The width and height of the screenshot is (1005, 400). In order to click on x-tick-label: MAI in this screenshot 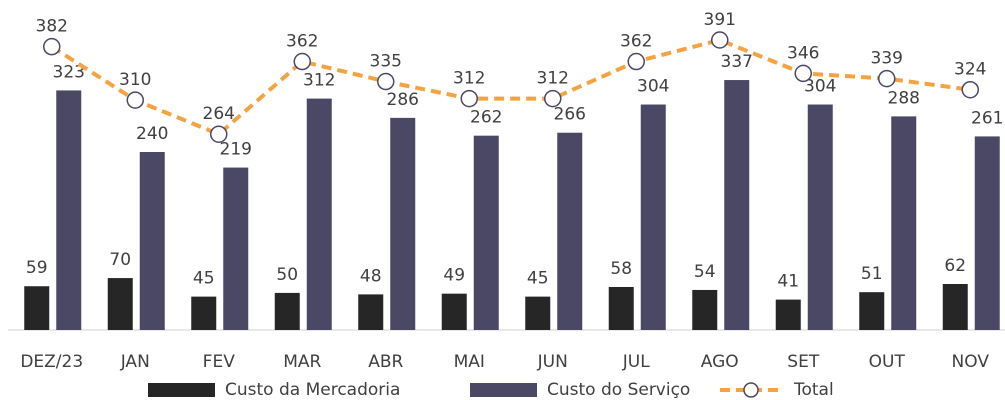, I will do `click(469, 362)`.